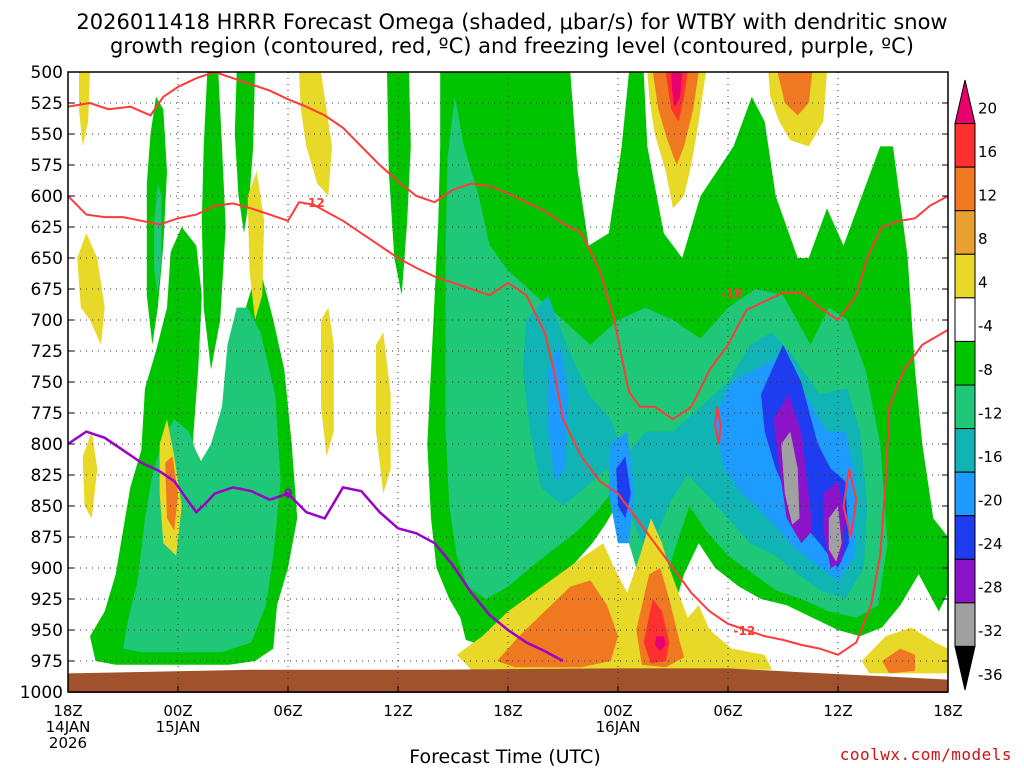  What do you see at coordinates (47, 228) in the screenshot?
I see `y-tick-label: 625` at bounding box center [47, 228].